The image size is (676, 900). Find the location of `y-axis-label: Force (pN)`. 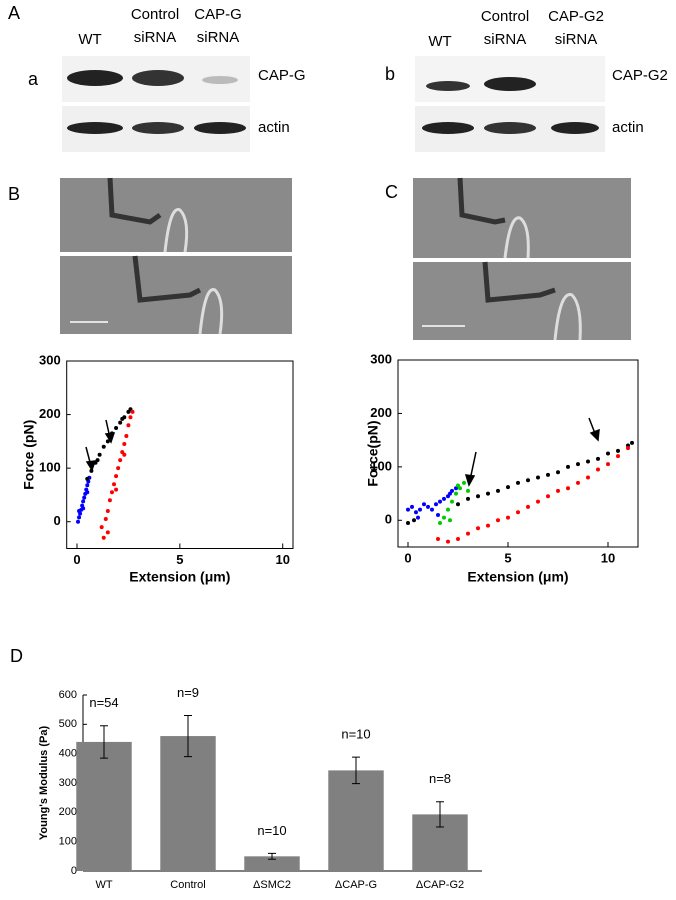

y-axis-label: Force (pN) is located at coordinates (29, 455).